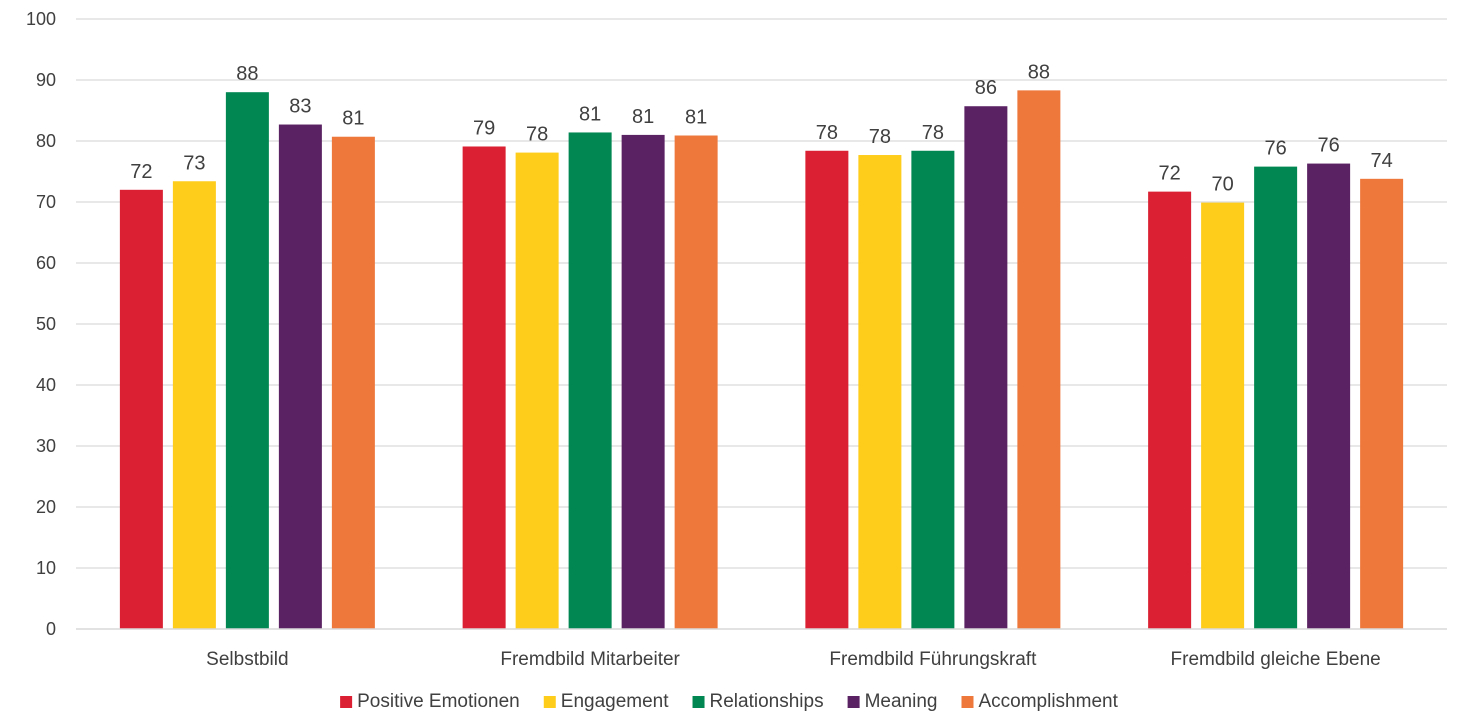  Describe the element at coordinates (1048, 701) in the screenshot. I see `legend-label: Accomplishment` at that location.